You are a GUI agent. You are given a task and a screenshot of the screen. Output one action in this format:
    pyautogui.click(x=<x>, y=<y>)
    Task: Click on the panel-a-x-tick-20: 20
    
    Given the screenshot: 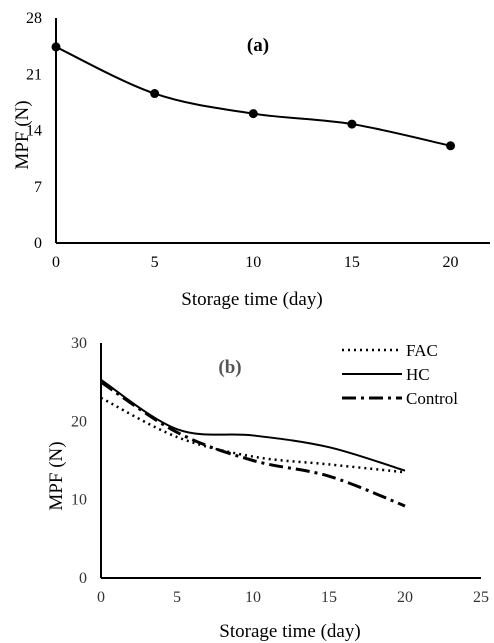 What is the action you would take?
    pyautogui.click(x=451, y=262)
    